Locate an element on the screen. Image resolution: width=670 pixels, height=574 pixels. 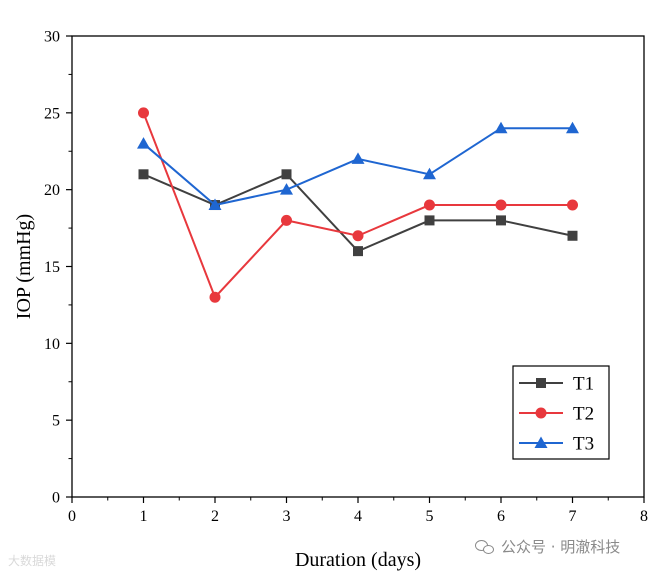
y-axis-title: IOP (mmHg) is located at coordinates (24, 266).